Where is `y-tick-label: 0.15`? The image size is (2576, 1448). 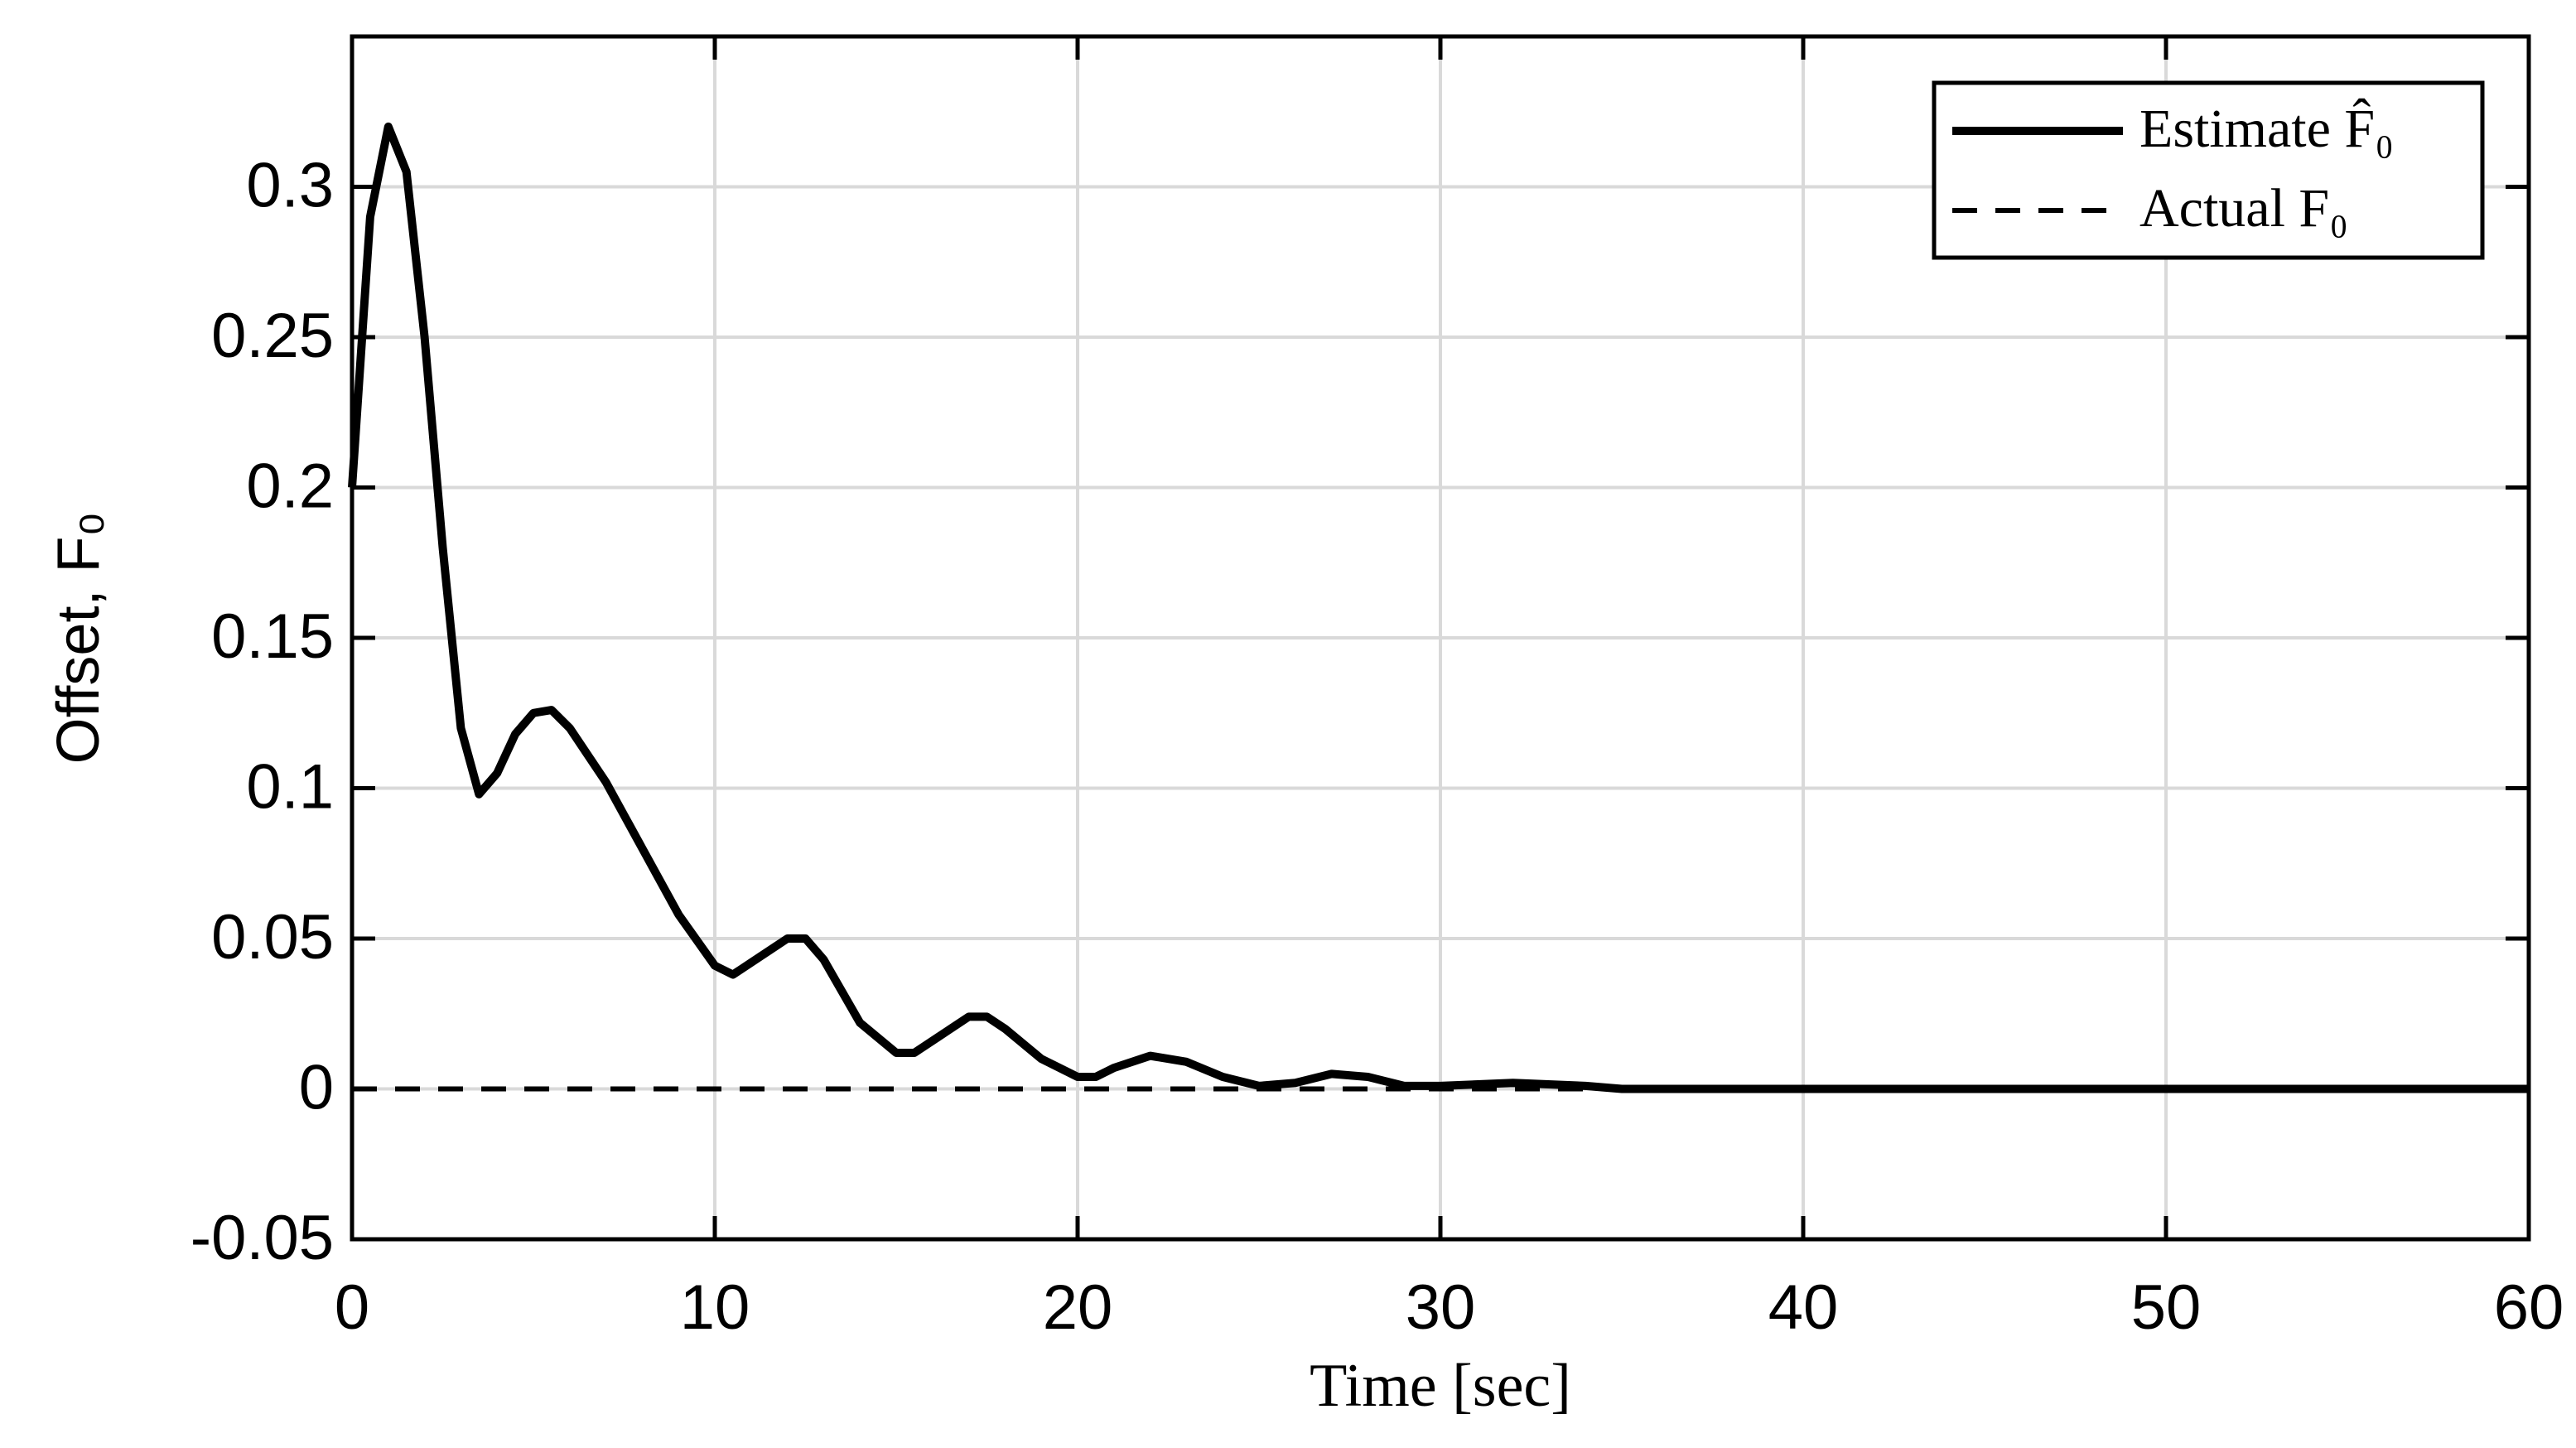
y-tick-label: 0.15 is located at coordinates (272, 636).